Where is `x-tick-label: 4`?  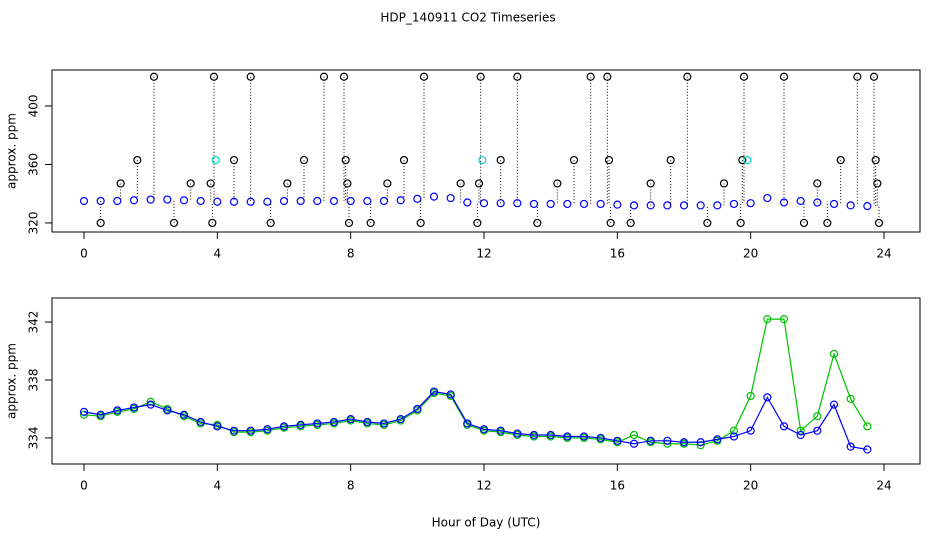
x-tick-label: 4 is located at coordinates (218, 486).